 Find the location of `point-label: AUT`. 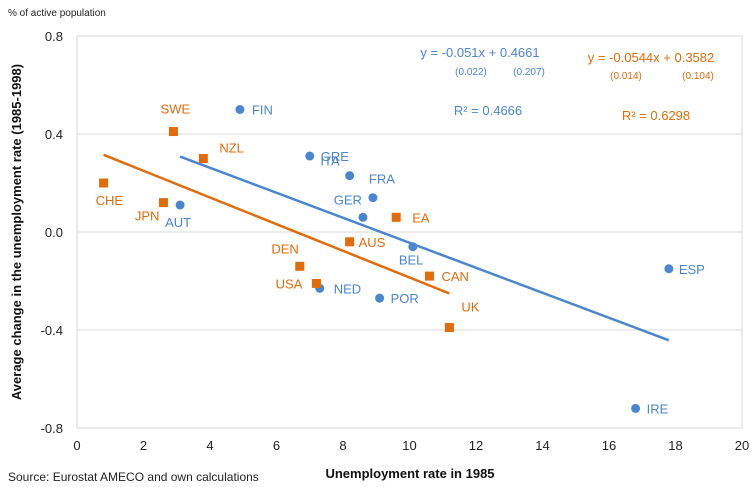

point-label: AUT is located at coordinates (178, 222).